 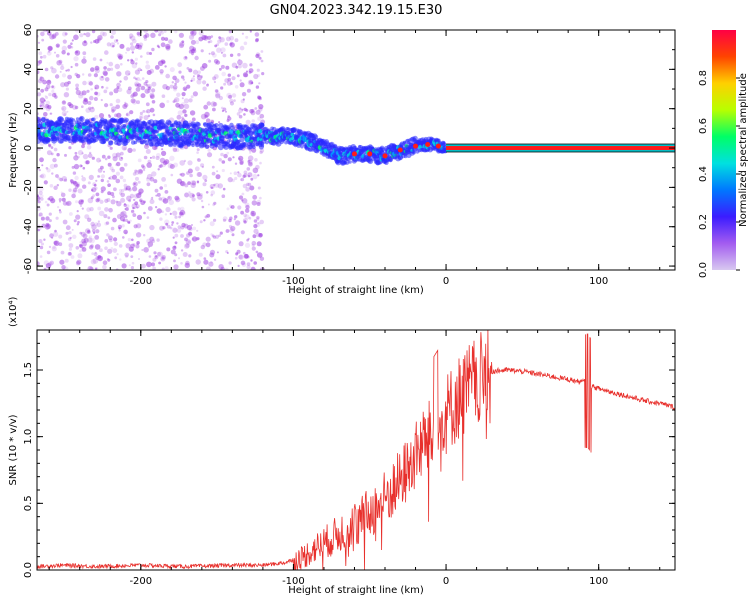 What do you see at coordinates (13, 449) in the screenshot?
I see `snr-y-label: SNR (10 * v/v)` at bounding box center [13, 449].